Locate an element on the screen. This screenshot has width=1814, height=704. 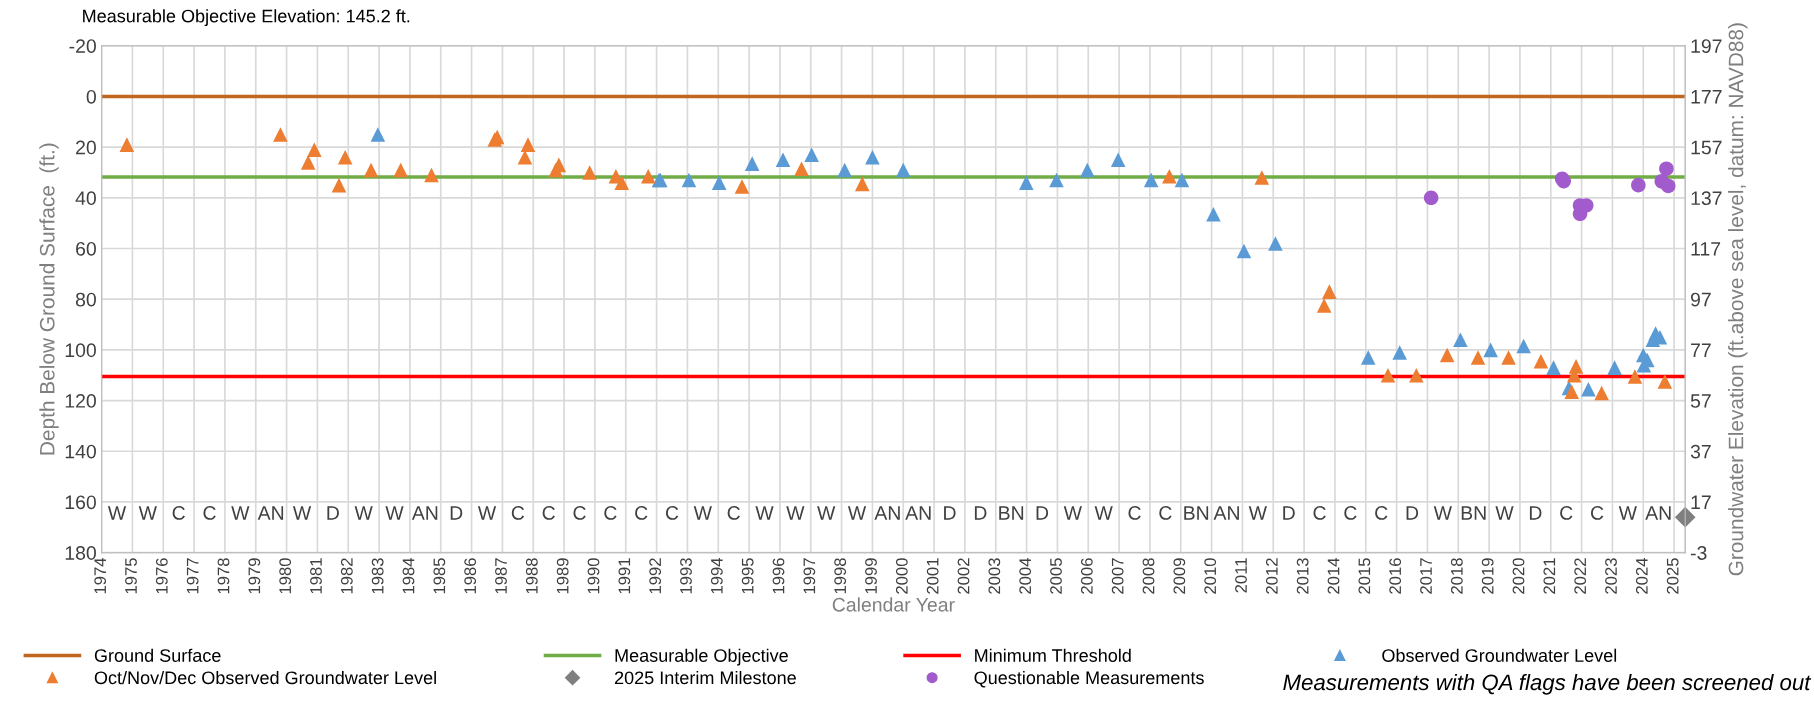
x-tick-label: 1986 is located at coordinates (470, 576).